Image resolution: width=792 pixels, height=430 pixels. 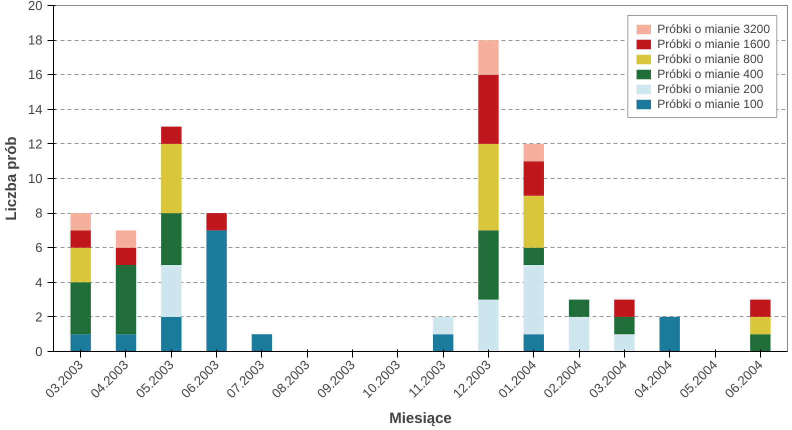 What do you see at coordinates (35, 144) in the screenshot?
I see `y-tick-label: 12` at bounding box center [35, 144].